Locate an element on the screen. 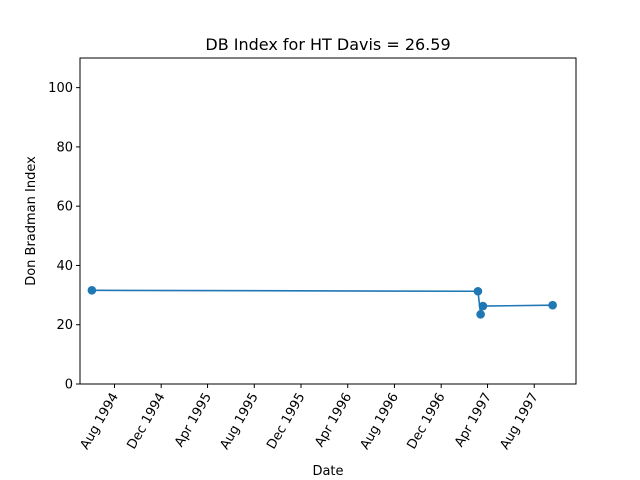 The width and height of the screenshot is (640, 480). plot-area is located at coordinates (322, 302).